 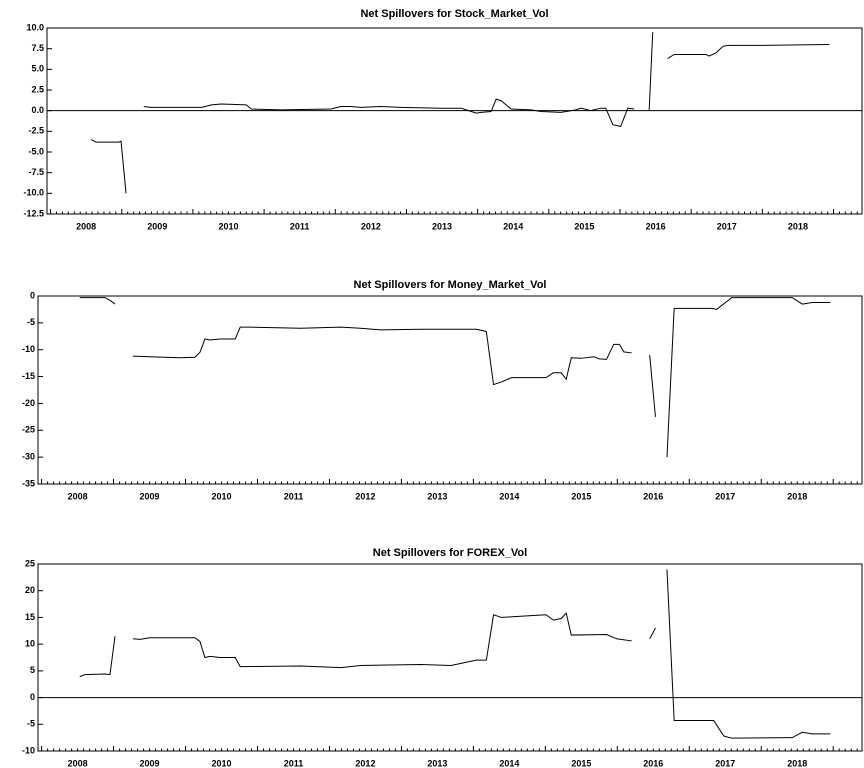 What do you see at coordinates (450, 285) in the screenshot?
I see `chart-title: Net Spillovers for Money_Market_Vol` at bounding box center [450, 285].